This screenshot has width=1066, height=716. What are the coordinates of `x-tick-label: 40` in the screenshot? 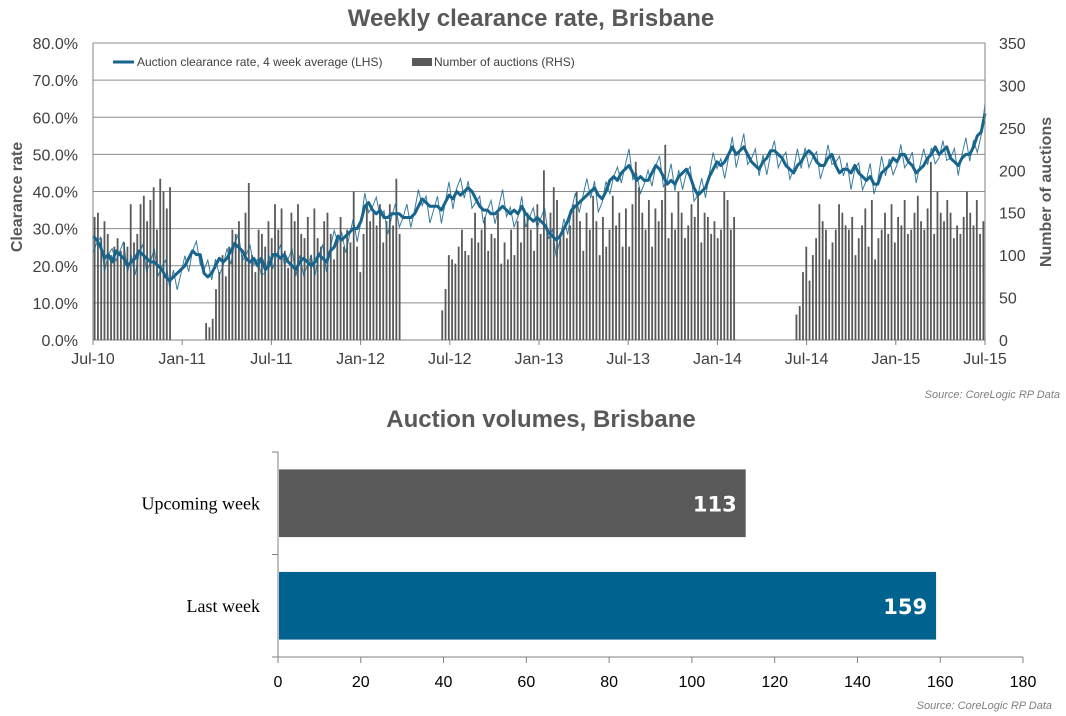 It's located at (444, 682).